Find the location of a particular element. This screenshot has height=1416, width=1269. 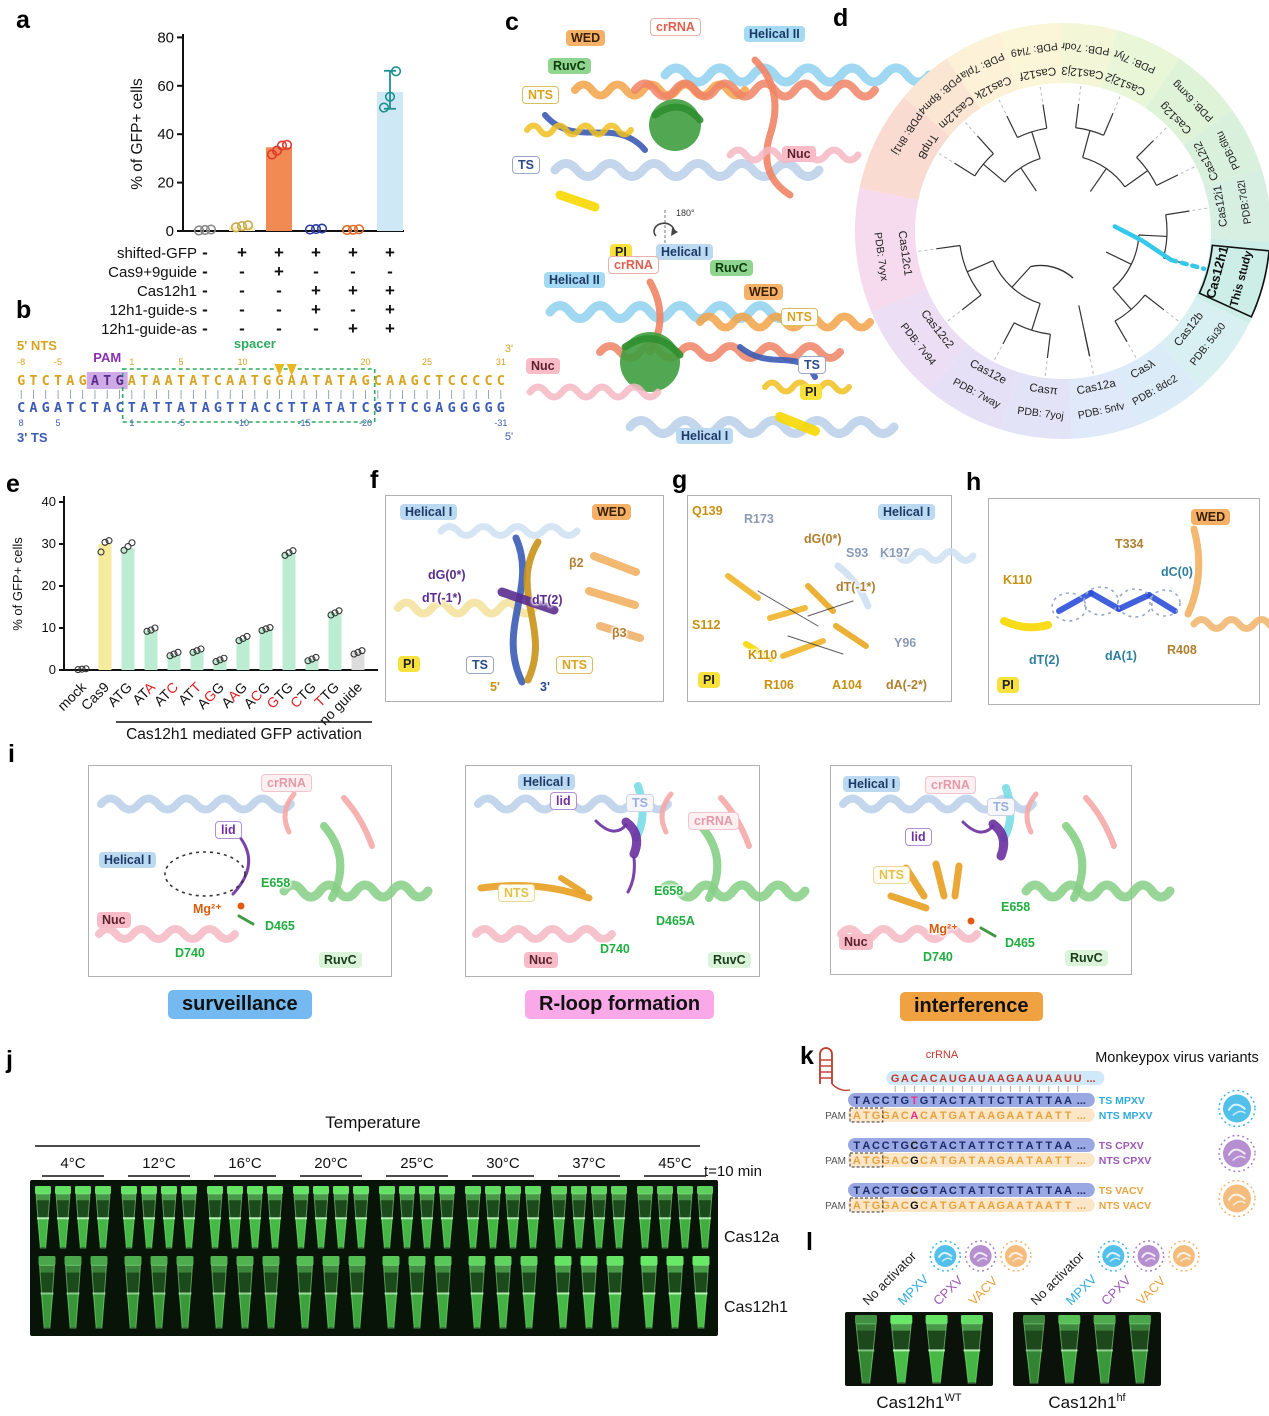

r173-label: R173 is located at coordinates (759, 519).